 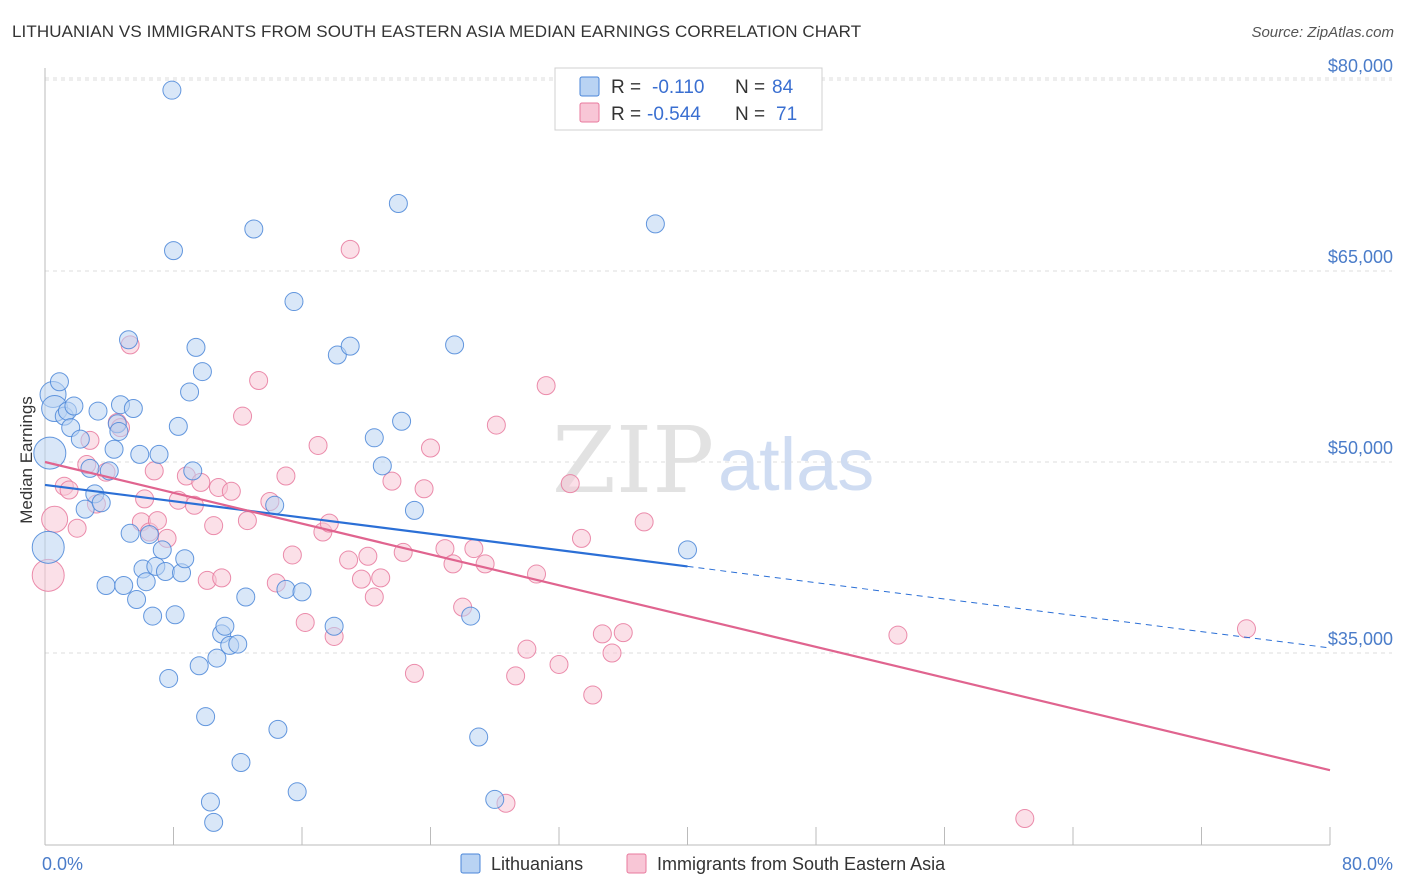 What do you see at coordinates (633, 460) in the screenshot?
I see `watermark-zip: ZIP` at bounding box center [633, 460].